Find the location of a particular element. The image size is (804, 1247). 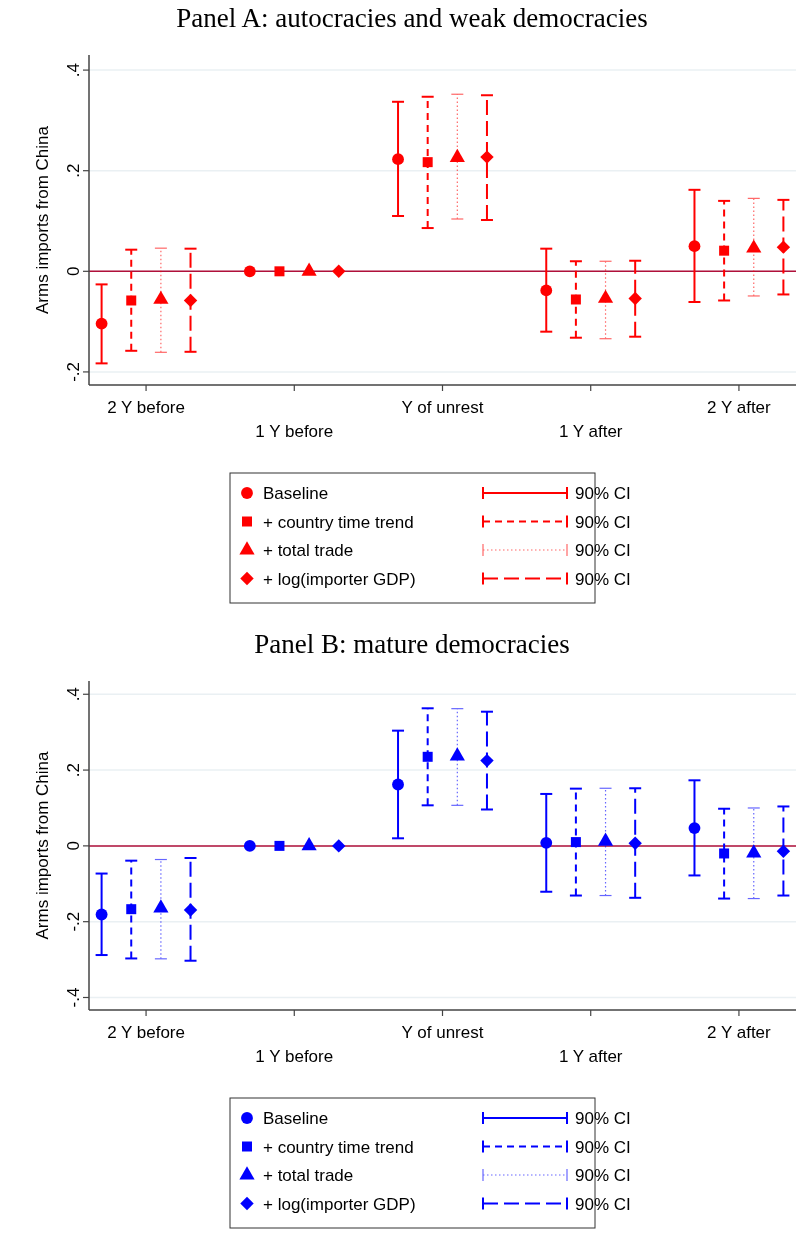

y-tick-label: -.4 is located at coordinates (73, 997).